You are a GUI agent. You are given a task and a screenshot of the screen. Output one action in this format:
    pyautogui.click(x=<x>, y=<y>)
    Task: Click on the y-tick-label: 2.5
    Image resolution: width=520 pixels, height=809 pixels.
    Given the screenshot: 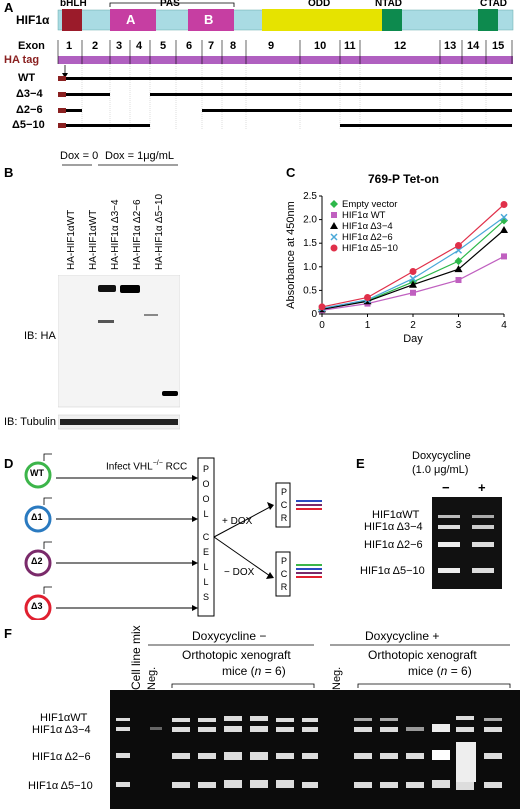 What is the action you would take?
    pyautogui.click(x=310, y=196)
    